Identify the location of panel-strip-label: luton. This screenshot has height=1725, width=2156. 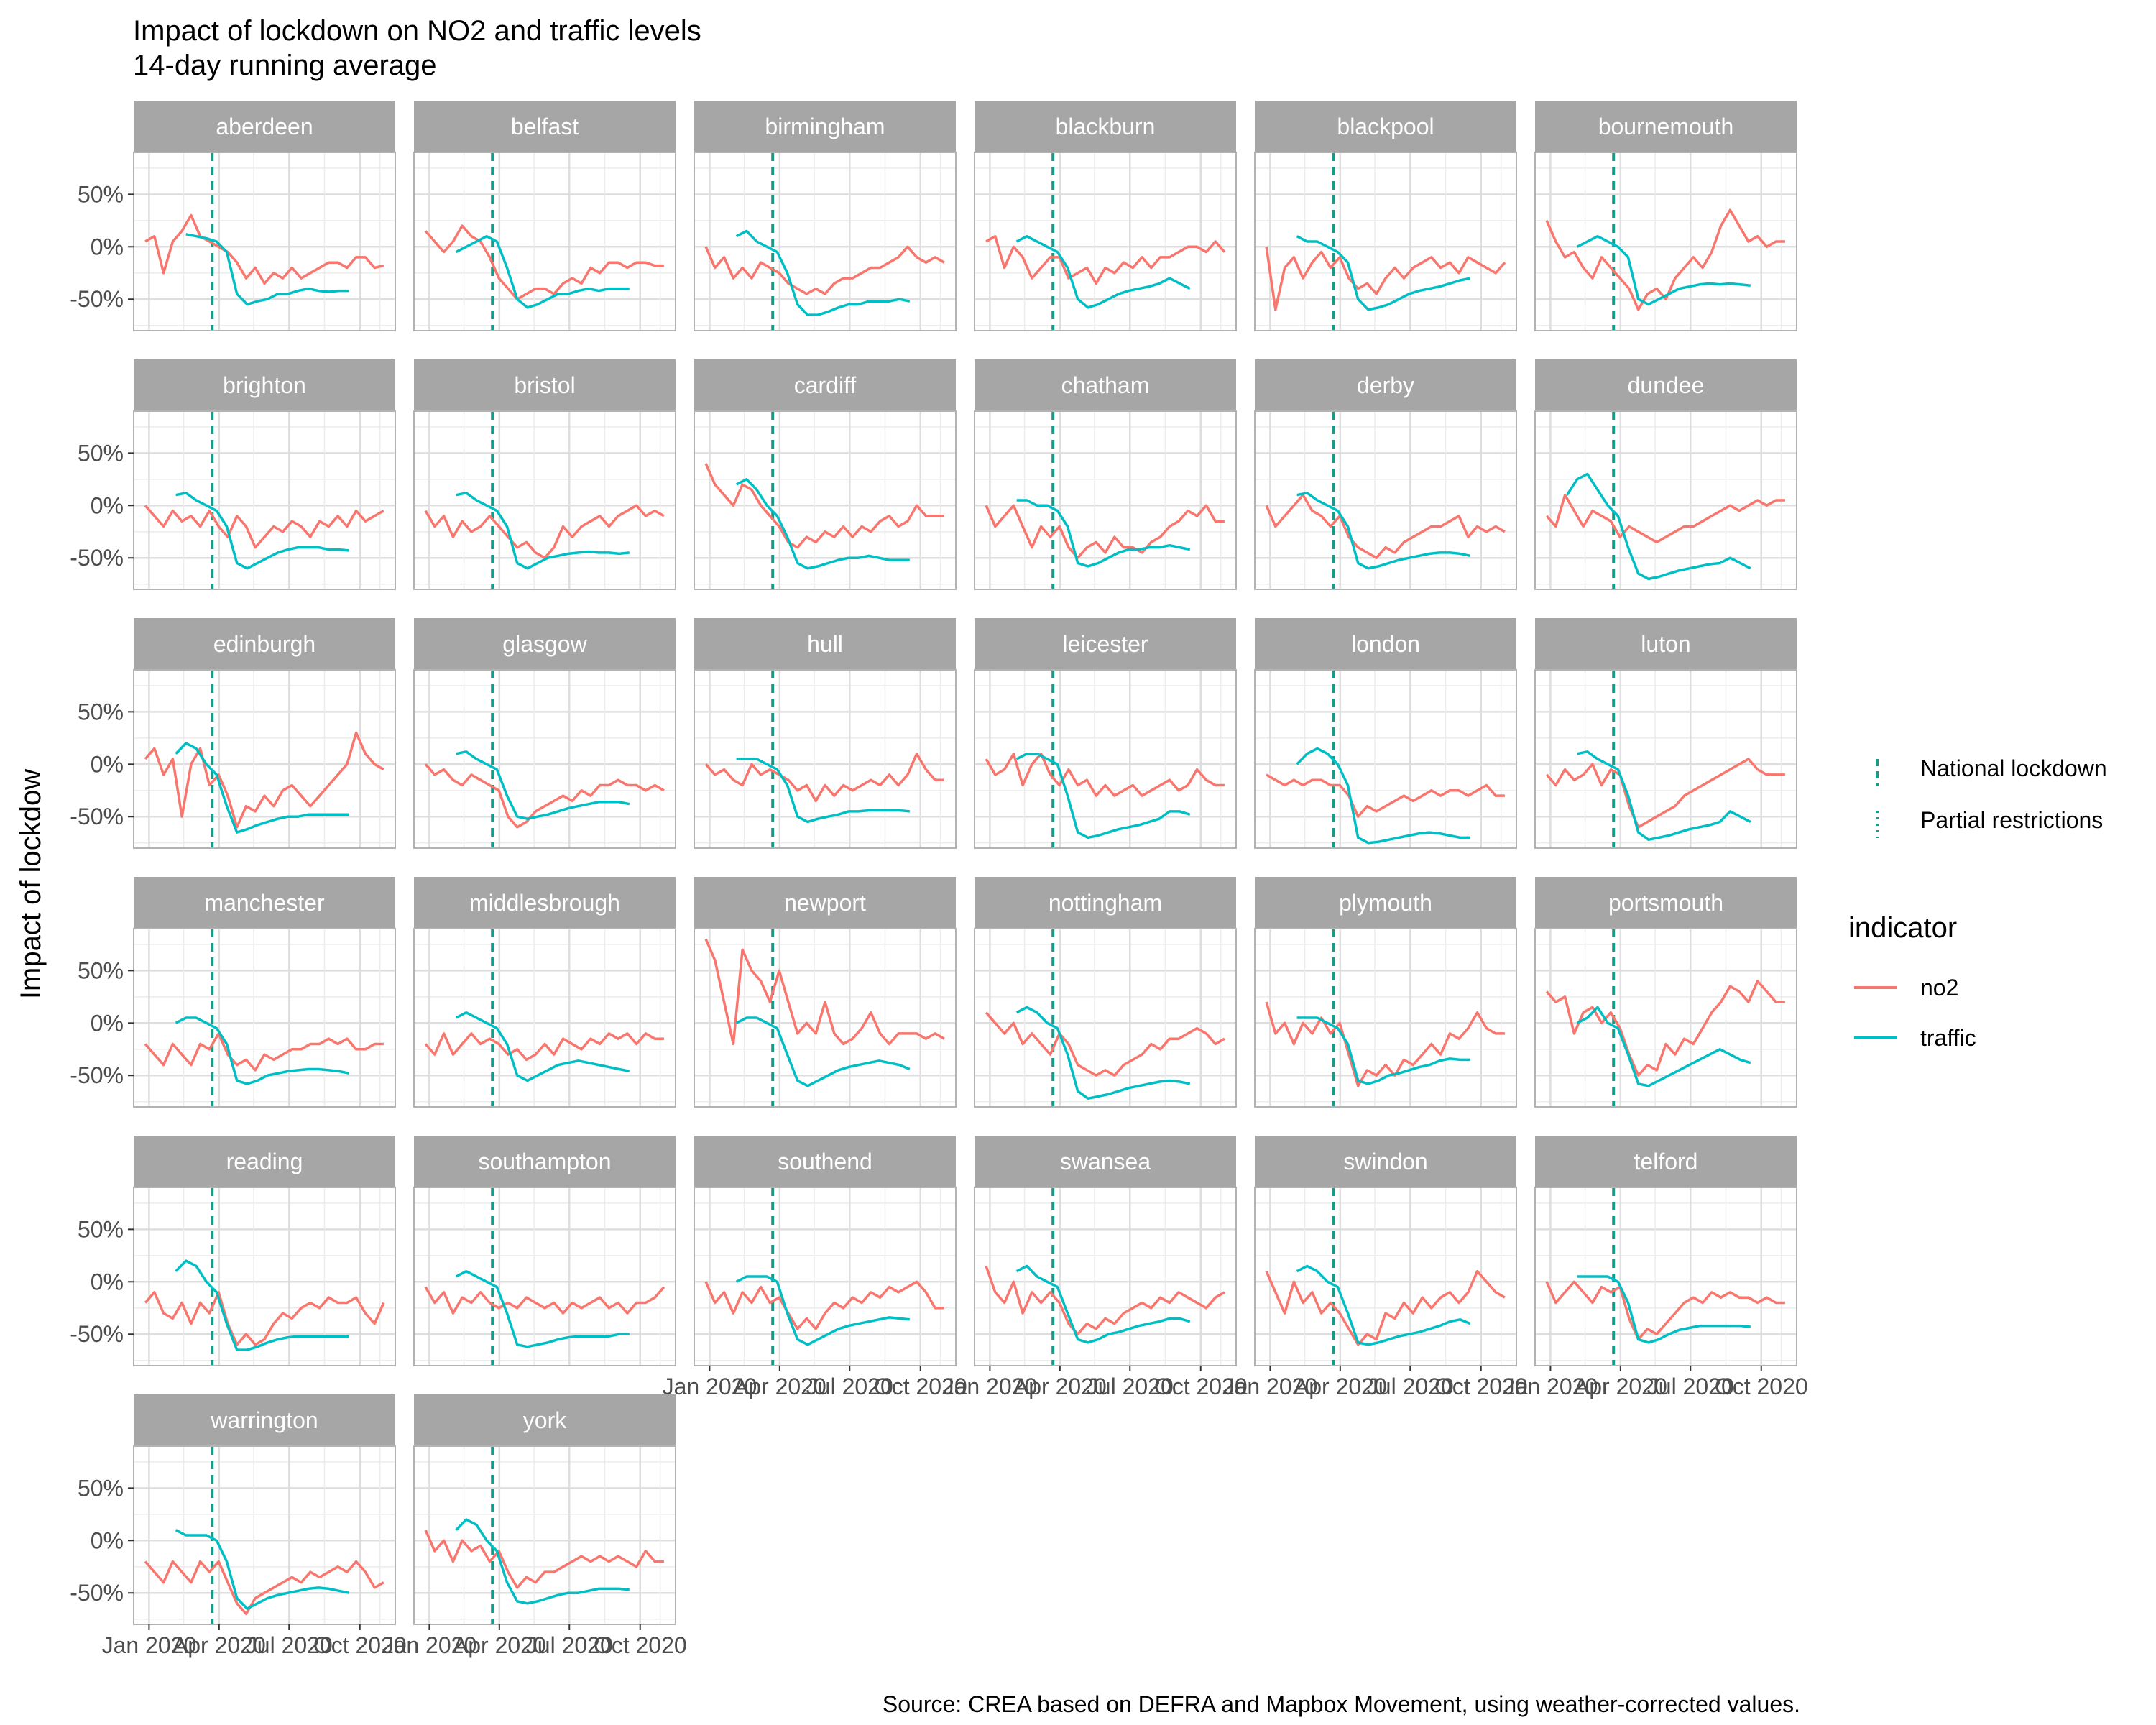
(1665, 644).